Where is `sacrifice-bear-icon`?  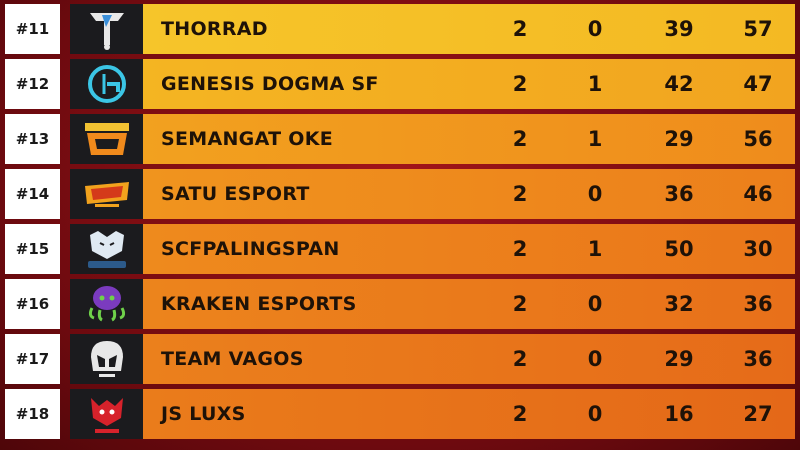 sacrifice-bear-icon is located at coordinates (106, 249).